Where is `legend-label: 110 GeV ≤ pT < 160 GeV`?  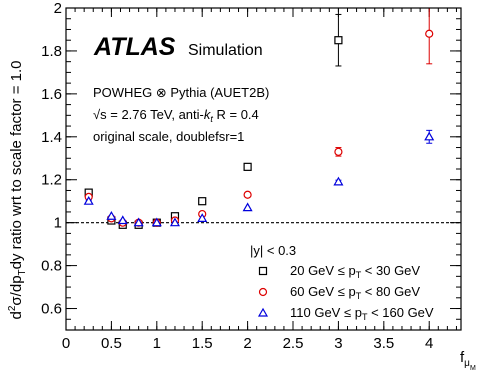
legend-label: 110 GeV ≤ pT < 160 GeV is located at coordinates (362, 313).